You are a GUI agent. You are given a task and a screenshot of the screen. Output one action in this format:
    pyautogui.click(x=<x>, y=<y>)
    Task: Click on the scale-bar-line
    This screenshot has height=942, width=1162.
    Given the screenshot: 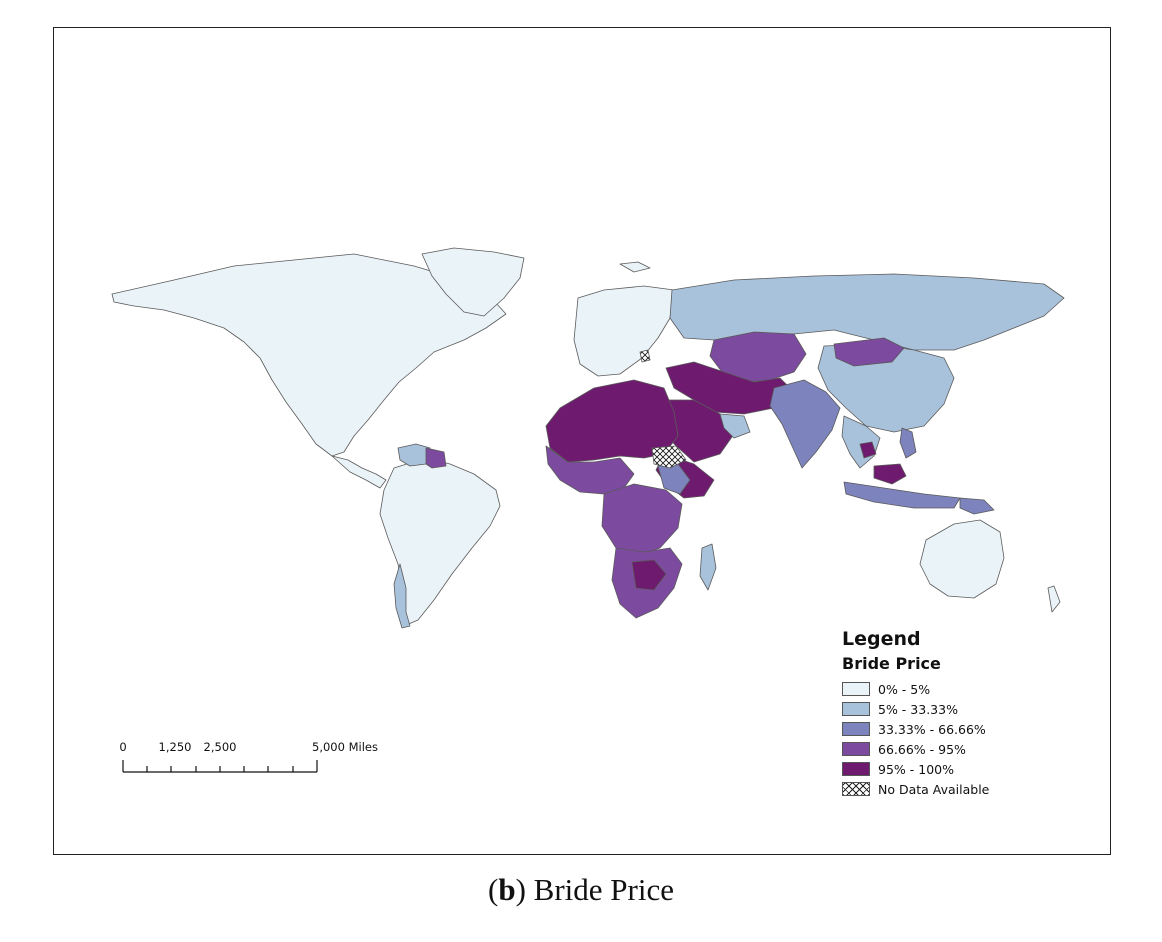 What is the action you would take?
    pyautogui.click(x=220, y=766)
    